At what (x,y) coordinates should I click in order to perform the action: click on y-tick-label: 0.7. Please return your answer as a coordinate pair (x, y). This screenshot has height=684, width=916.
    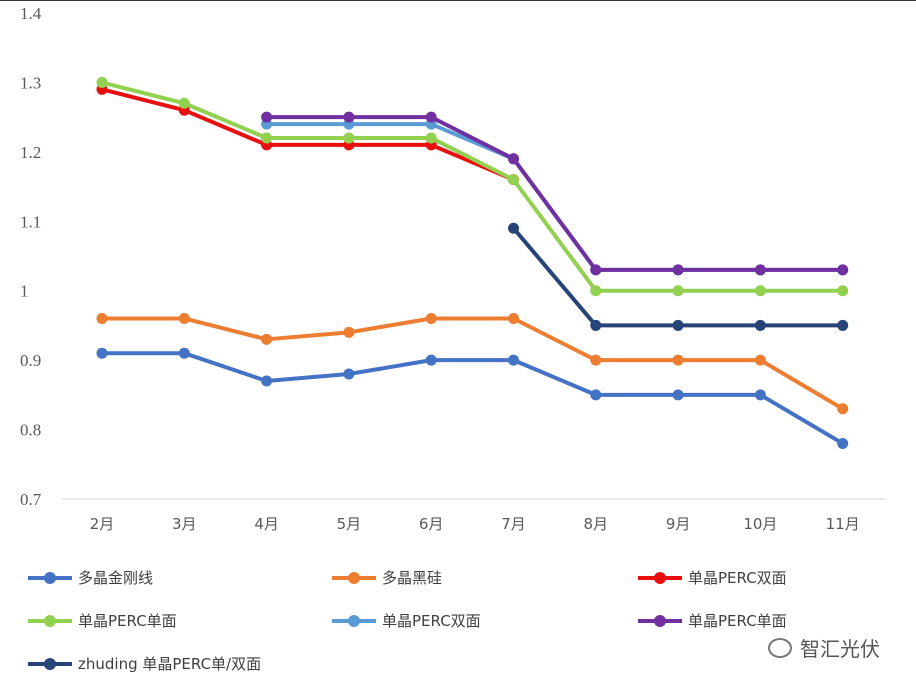
    Looking at the image, I should click on (31, 499).